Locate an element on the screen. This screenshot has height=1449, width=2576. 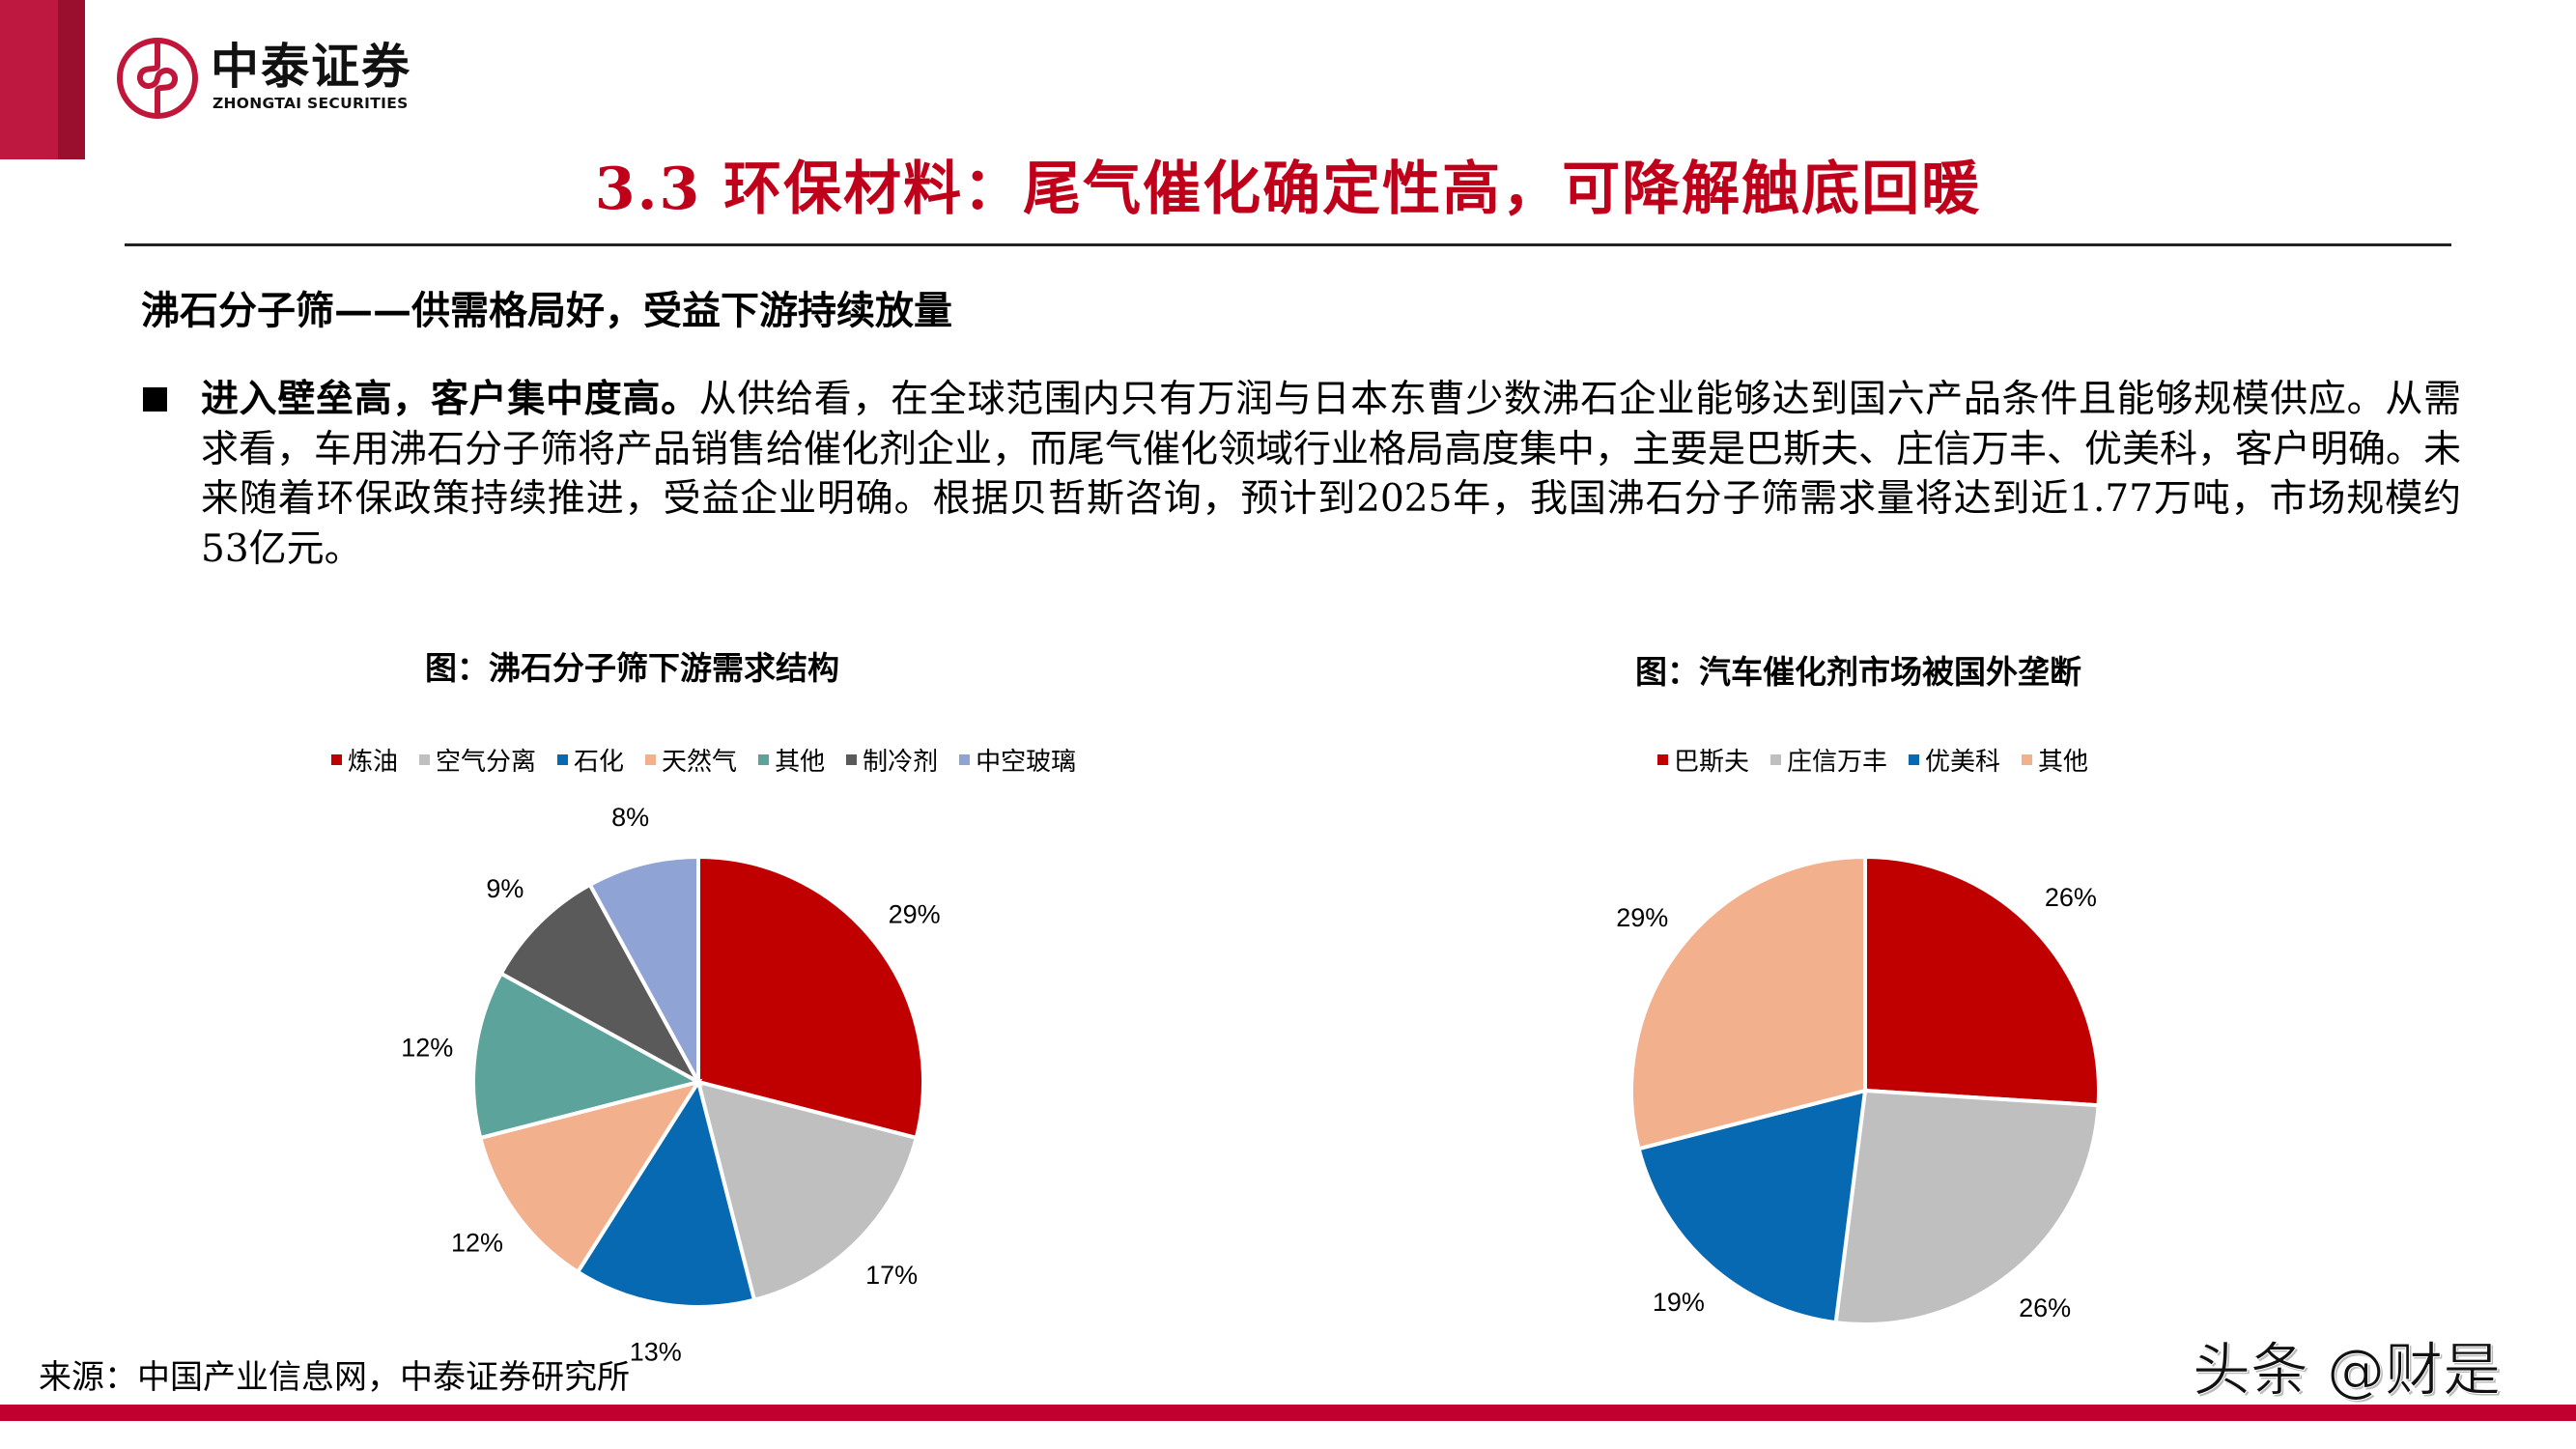
watermark: 头条 @财是 is located at coordinates (2347, 1371).